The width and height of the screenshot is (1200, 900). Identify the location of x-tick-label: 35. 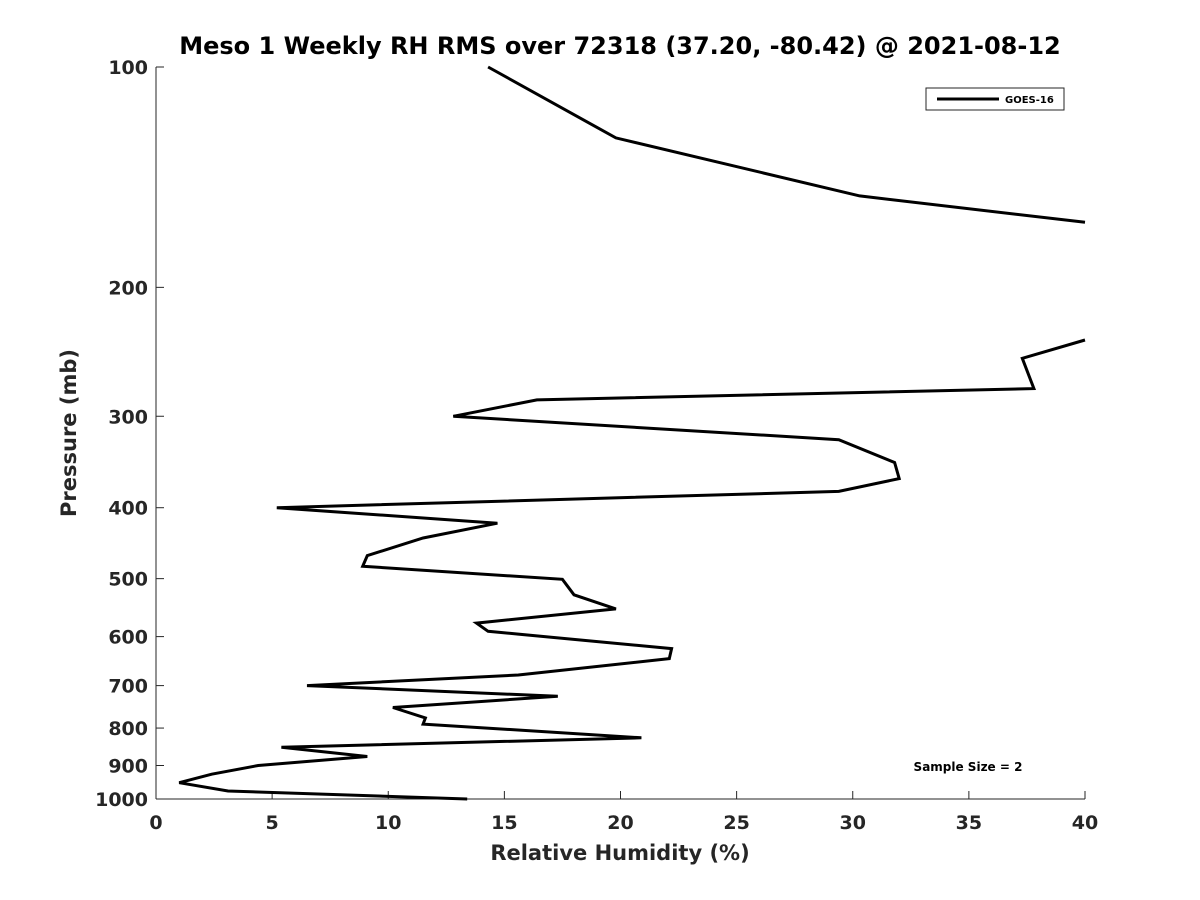
(969, 823).